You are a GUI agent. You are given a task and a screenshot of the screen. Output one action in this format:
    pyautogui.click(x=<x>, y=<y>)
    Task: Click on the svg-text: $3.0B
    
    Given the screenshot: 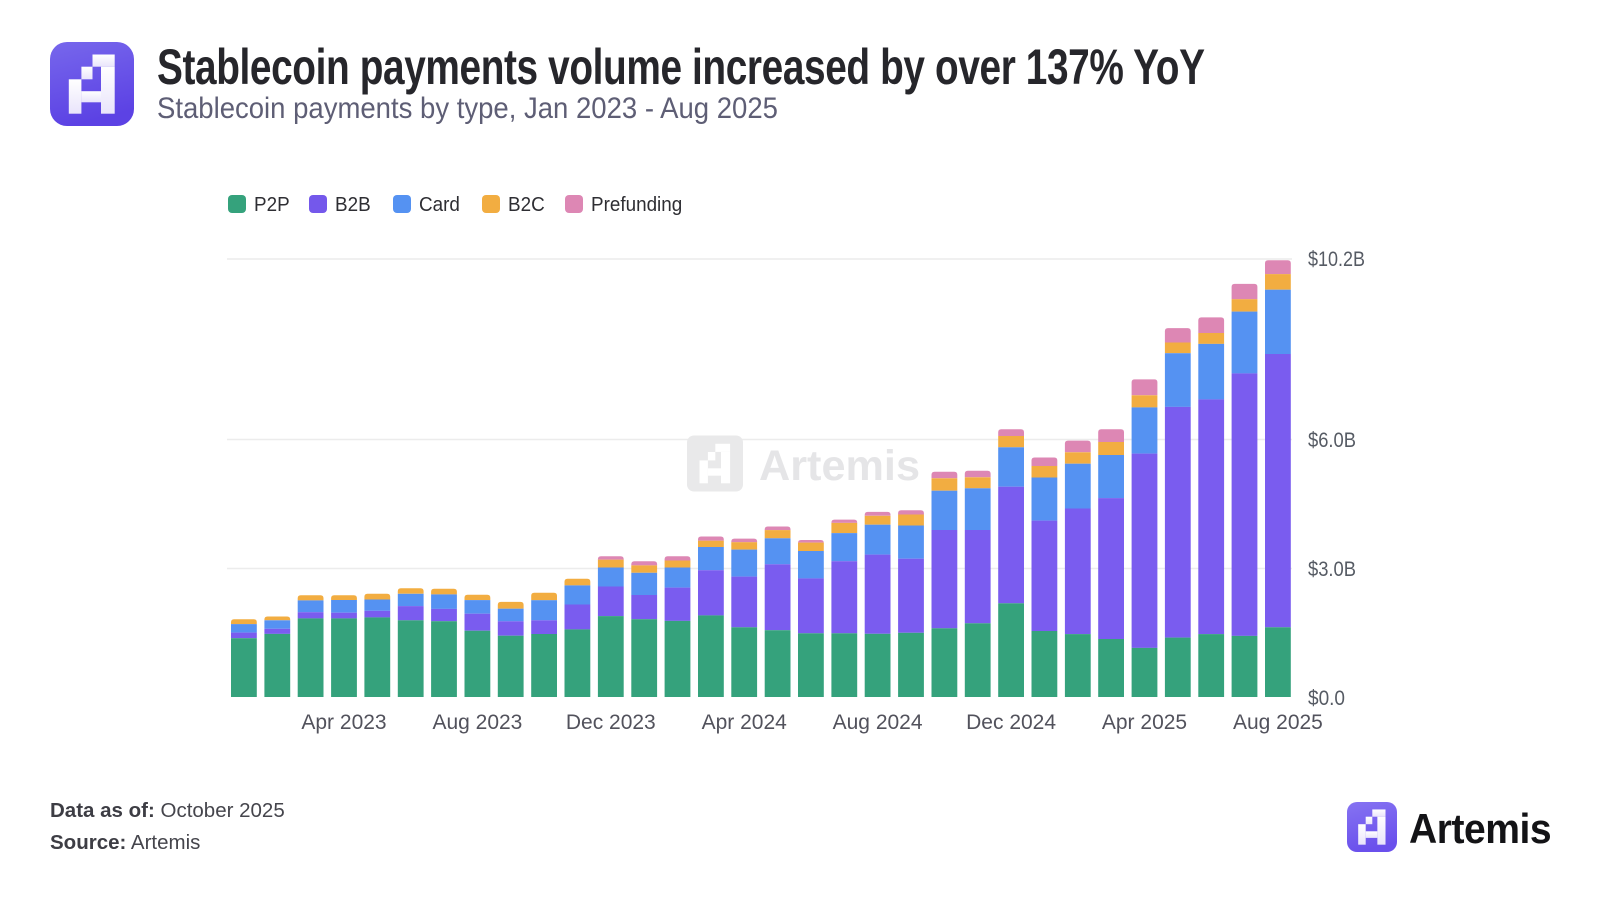 What is the action you would take?
    pyautogui.click(x=1332, y=569)
    